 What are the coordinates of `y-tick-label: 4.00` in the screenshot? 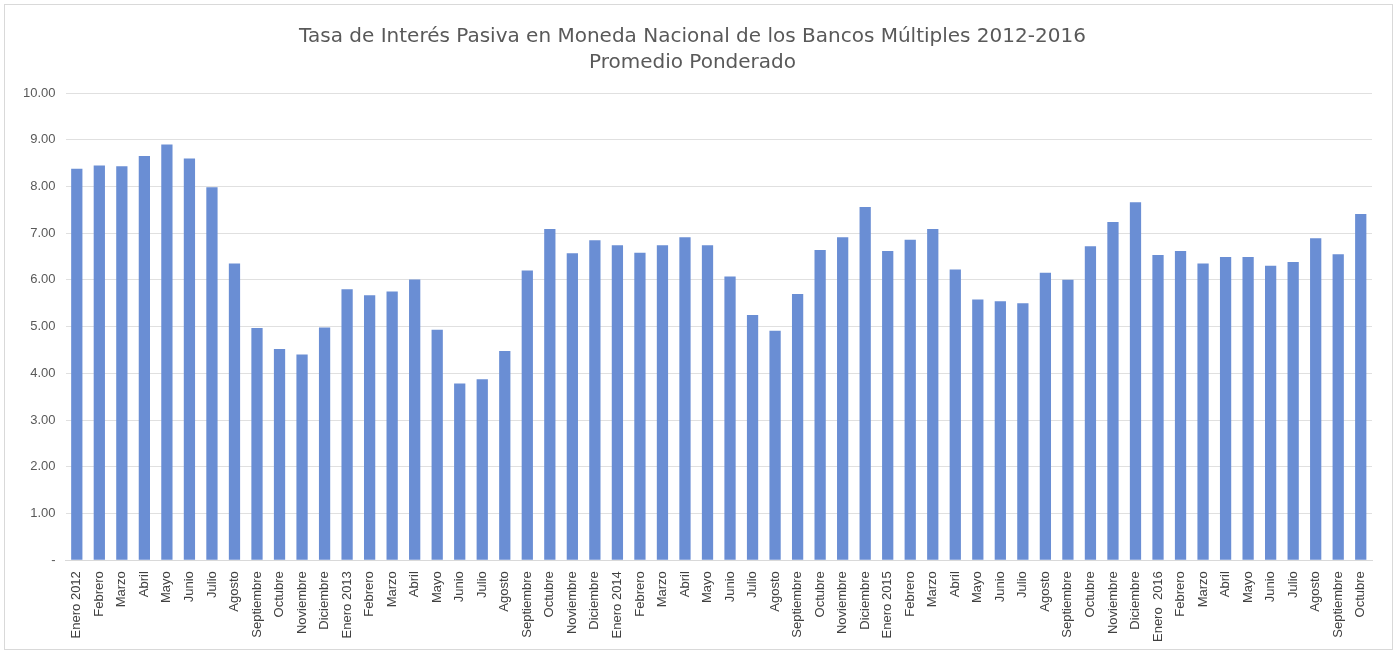 It's located at (43, 372).